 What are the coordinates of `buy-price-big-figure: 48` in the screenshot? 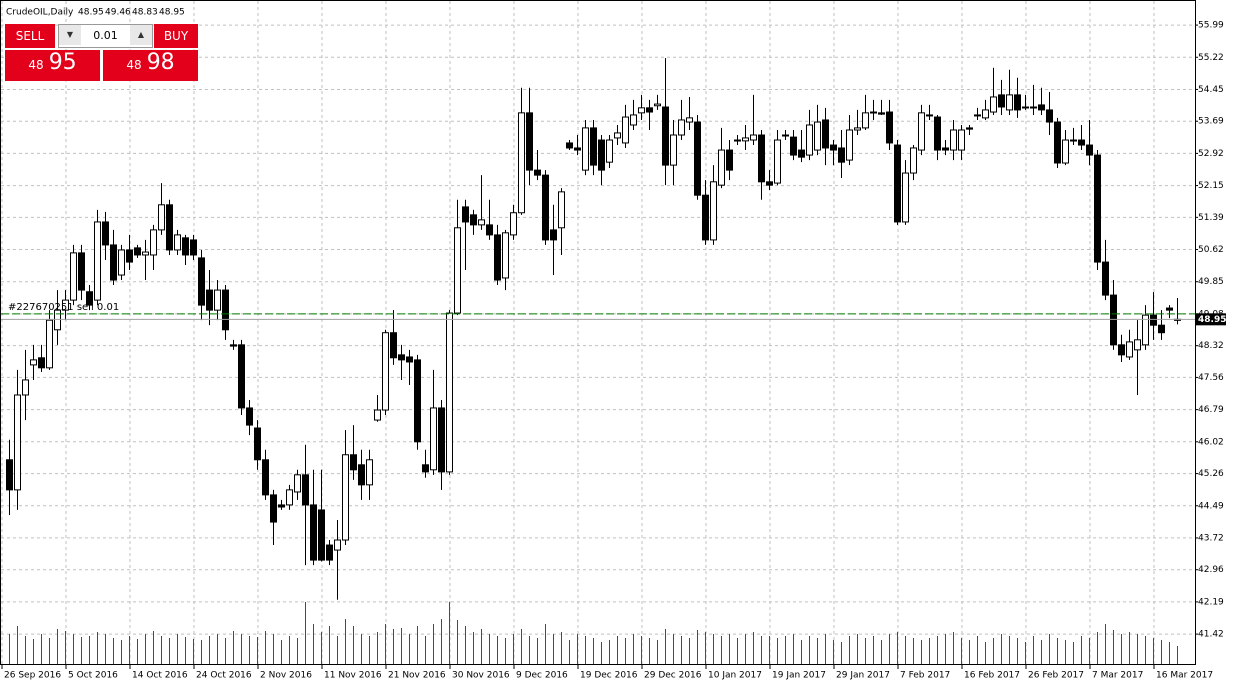 It's located at (134, 65).